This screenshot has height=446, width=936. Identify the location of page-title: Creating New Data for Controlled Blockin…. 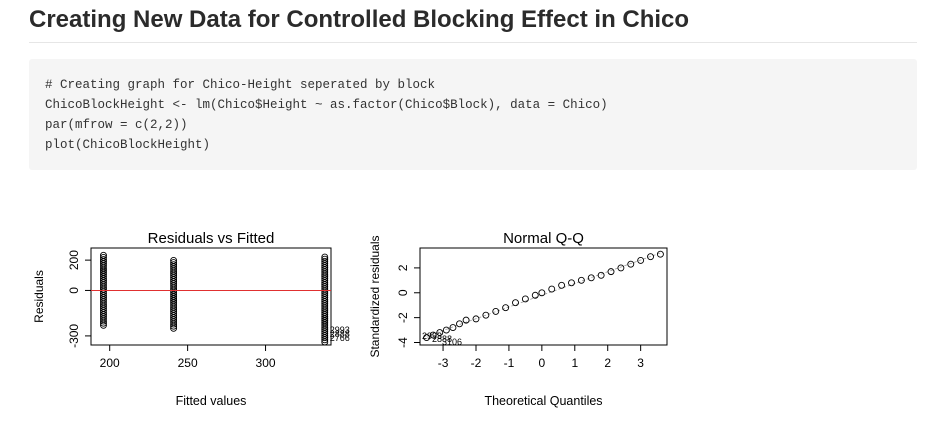
(359, 19).